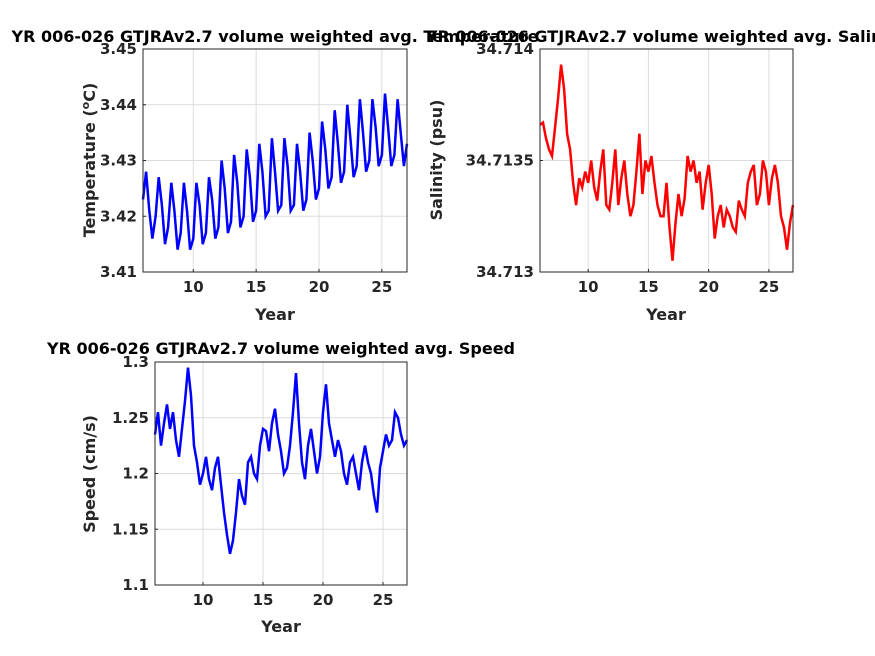 The width and height of the screenshot is (875, 656). I want to click on speed-ytick-label: 1.1, so click(135, 585).